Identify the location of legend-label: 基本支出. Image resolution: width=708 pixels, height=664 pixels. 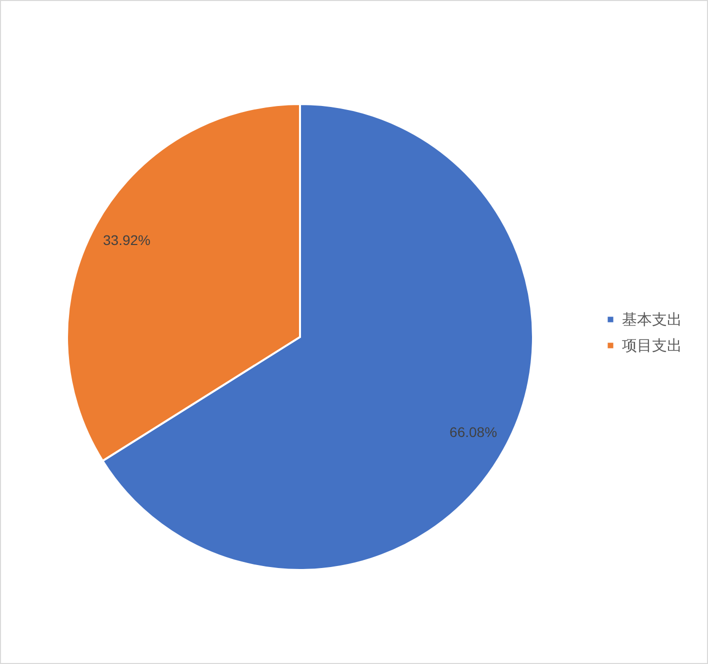
(652, 319).